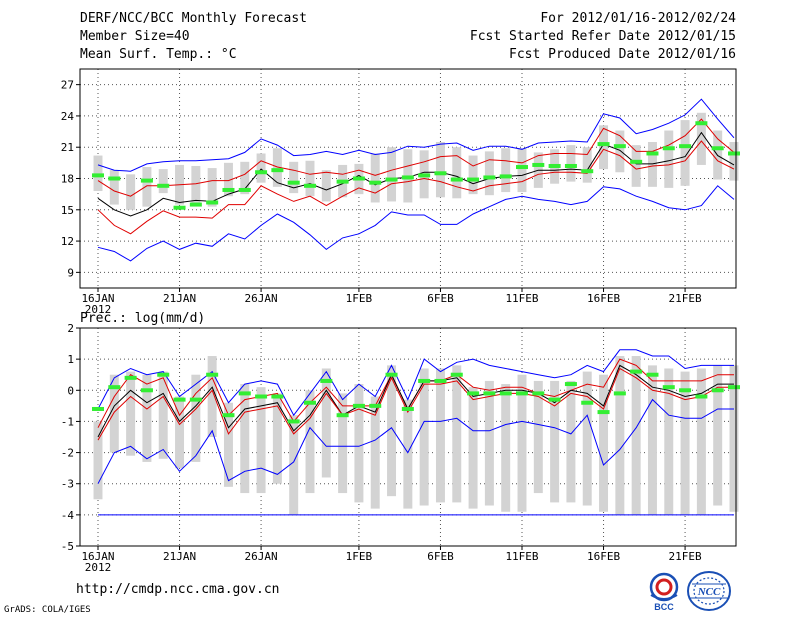  I want to click on prec-xtick-label: 21FEB, so click(685, 556).